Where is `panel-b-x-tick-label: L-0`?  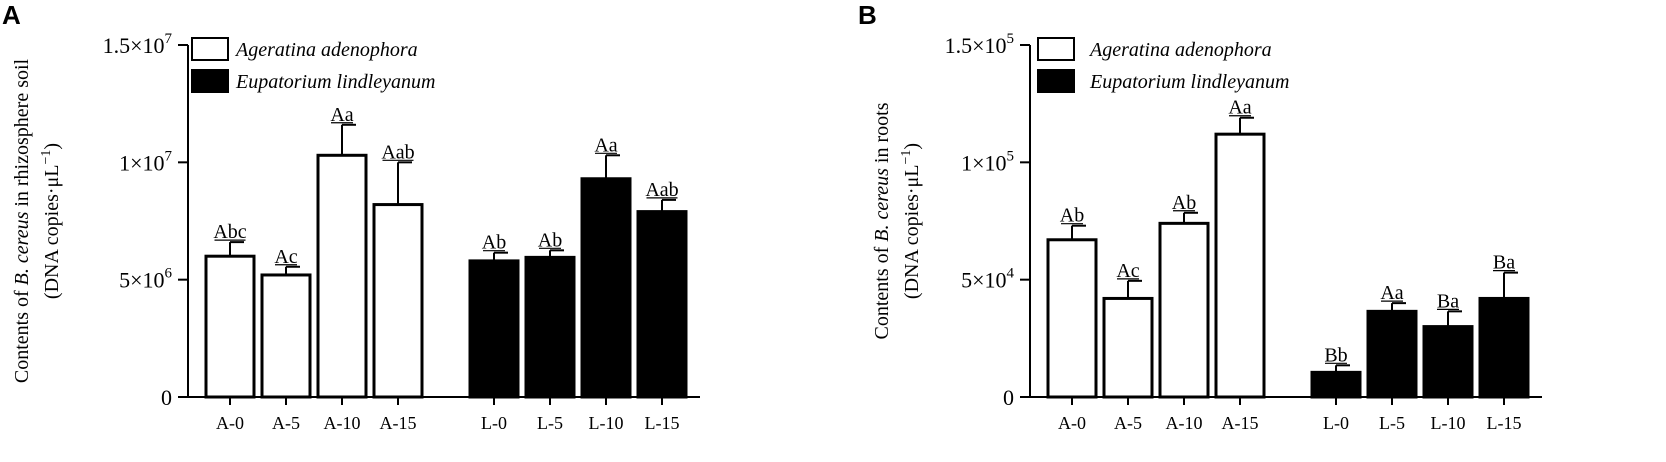
panel-b-x-tick-label: L-0 is located at coordinates (1336, 423).